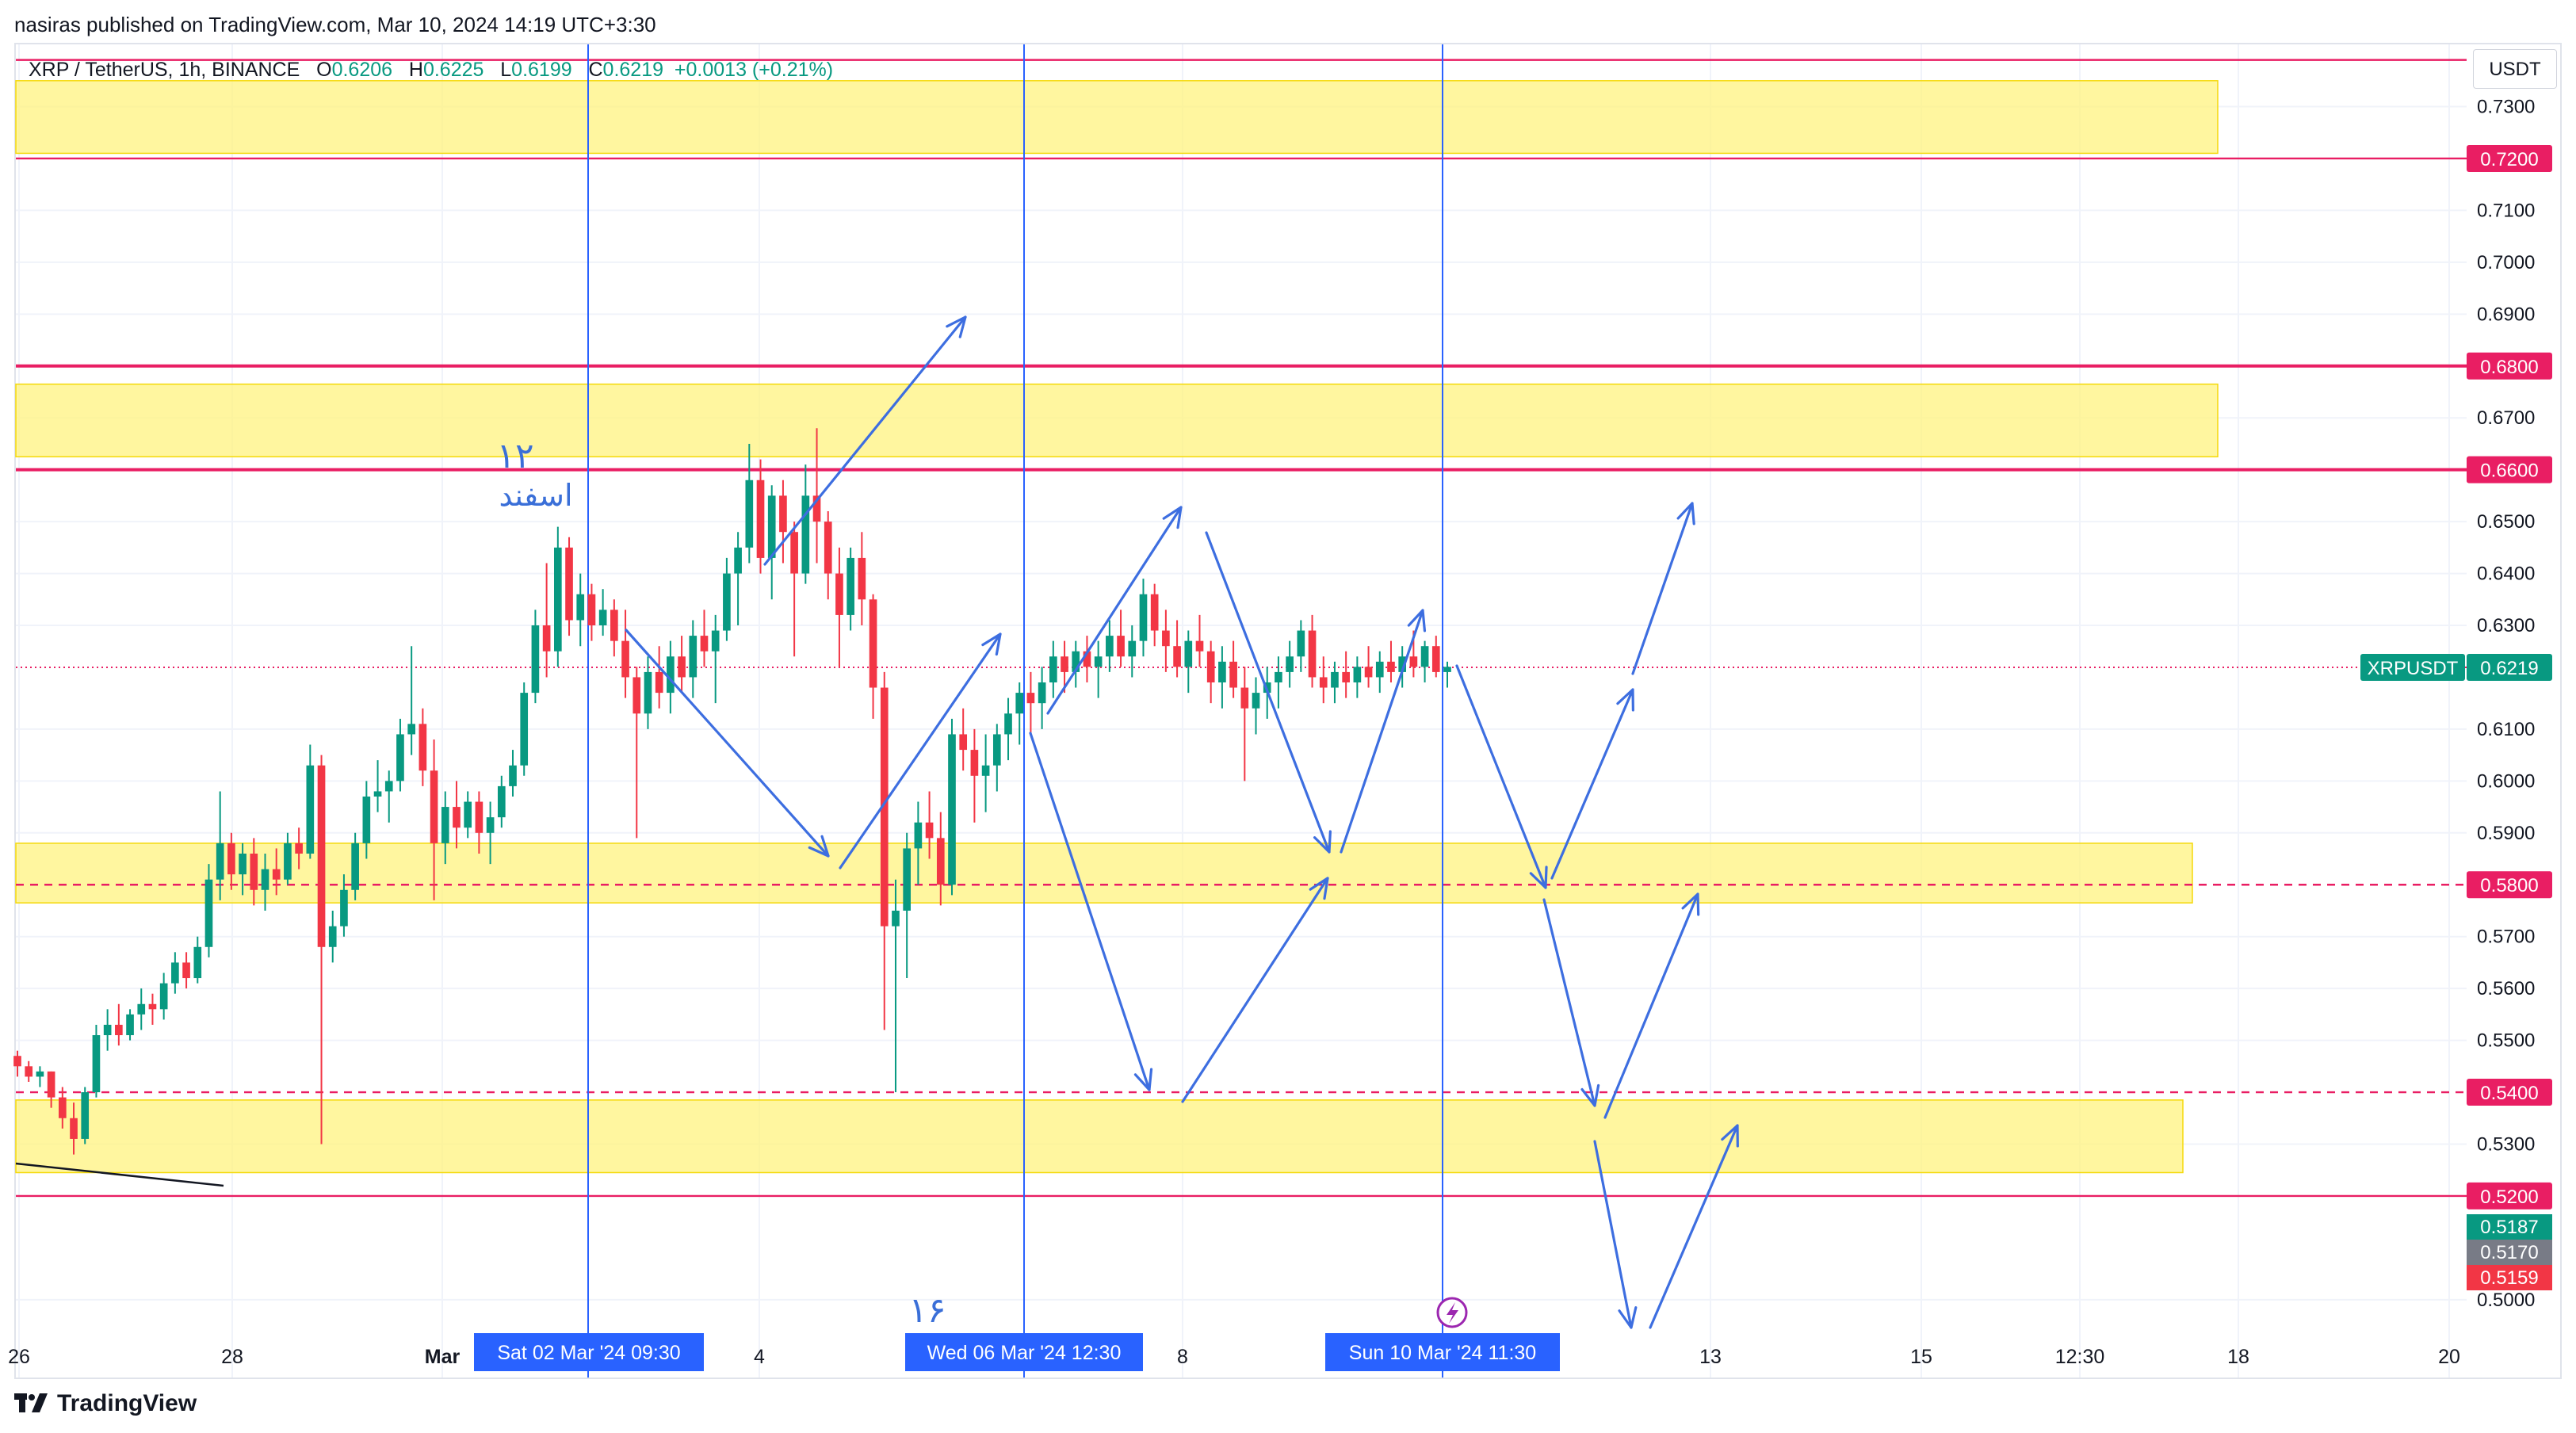  I want to click on level-price-label: 0.5400, so click(2509, 1093).